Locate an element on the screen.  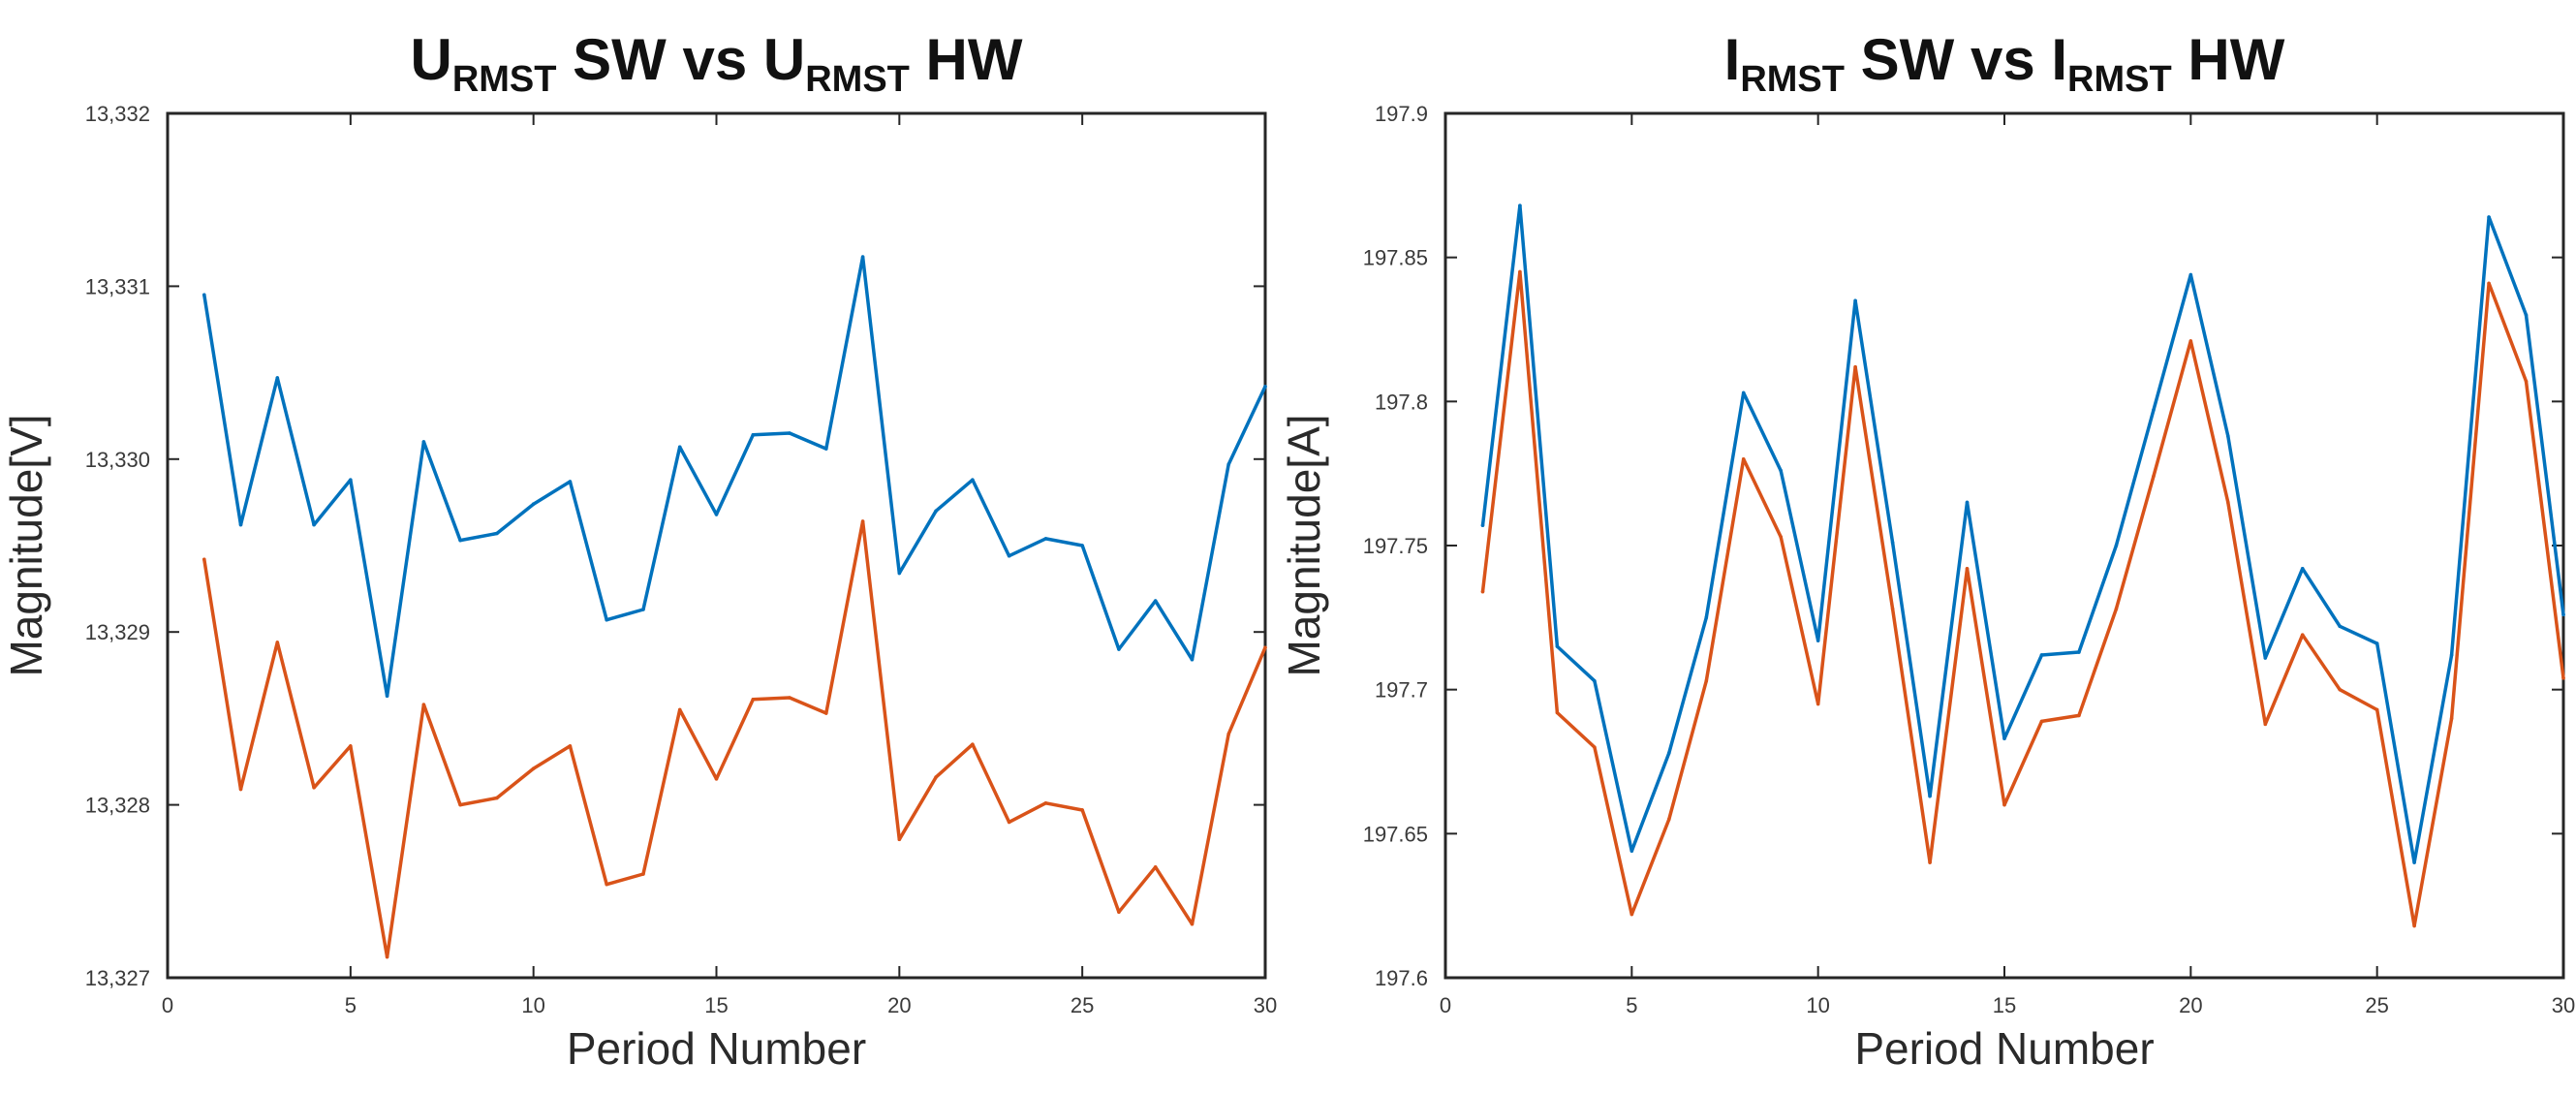
chart-title: IRMST SW vs IRMST HW is located at coordinates (2004, 63).